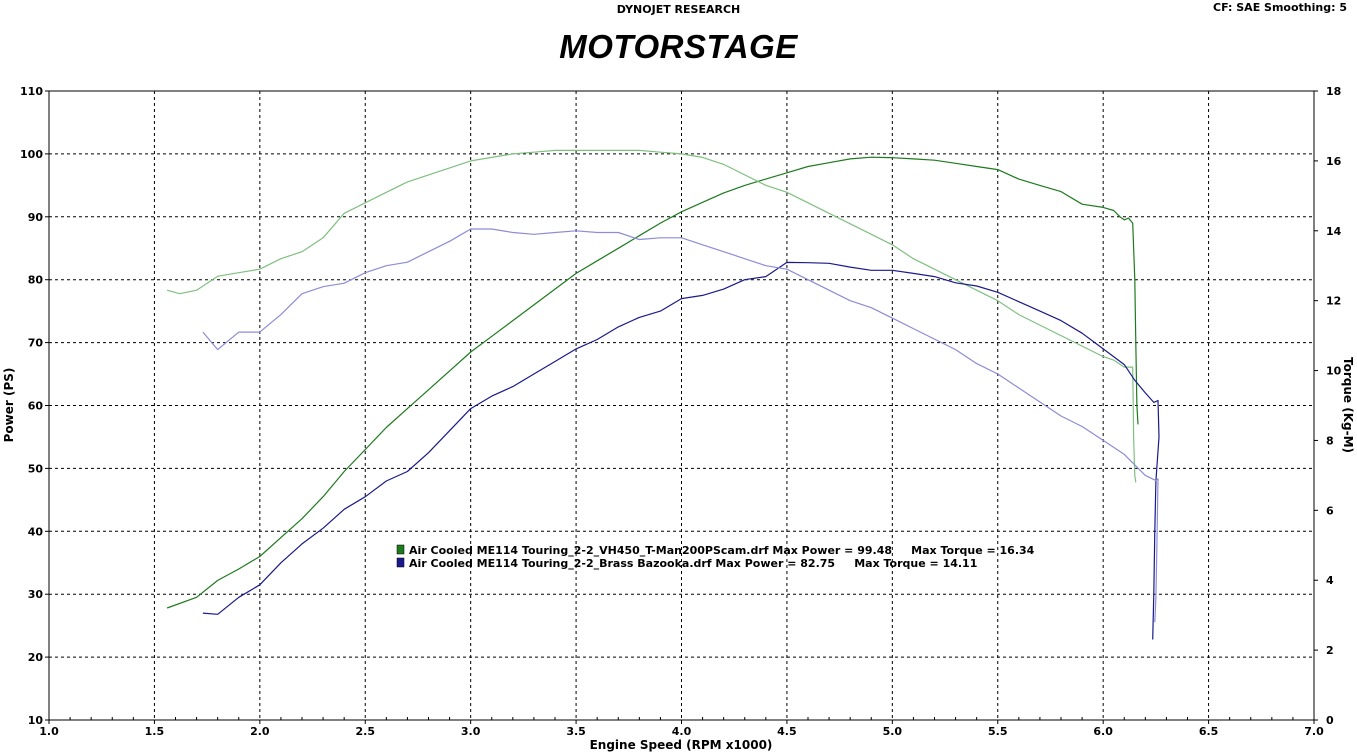 The image size is (1357, 752). Describe the element at coordinates (366, 731) in the screenshot. I see `x-tick-label: 2.5` at that location.